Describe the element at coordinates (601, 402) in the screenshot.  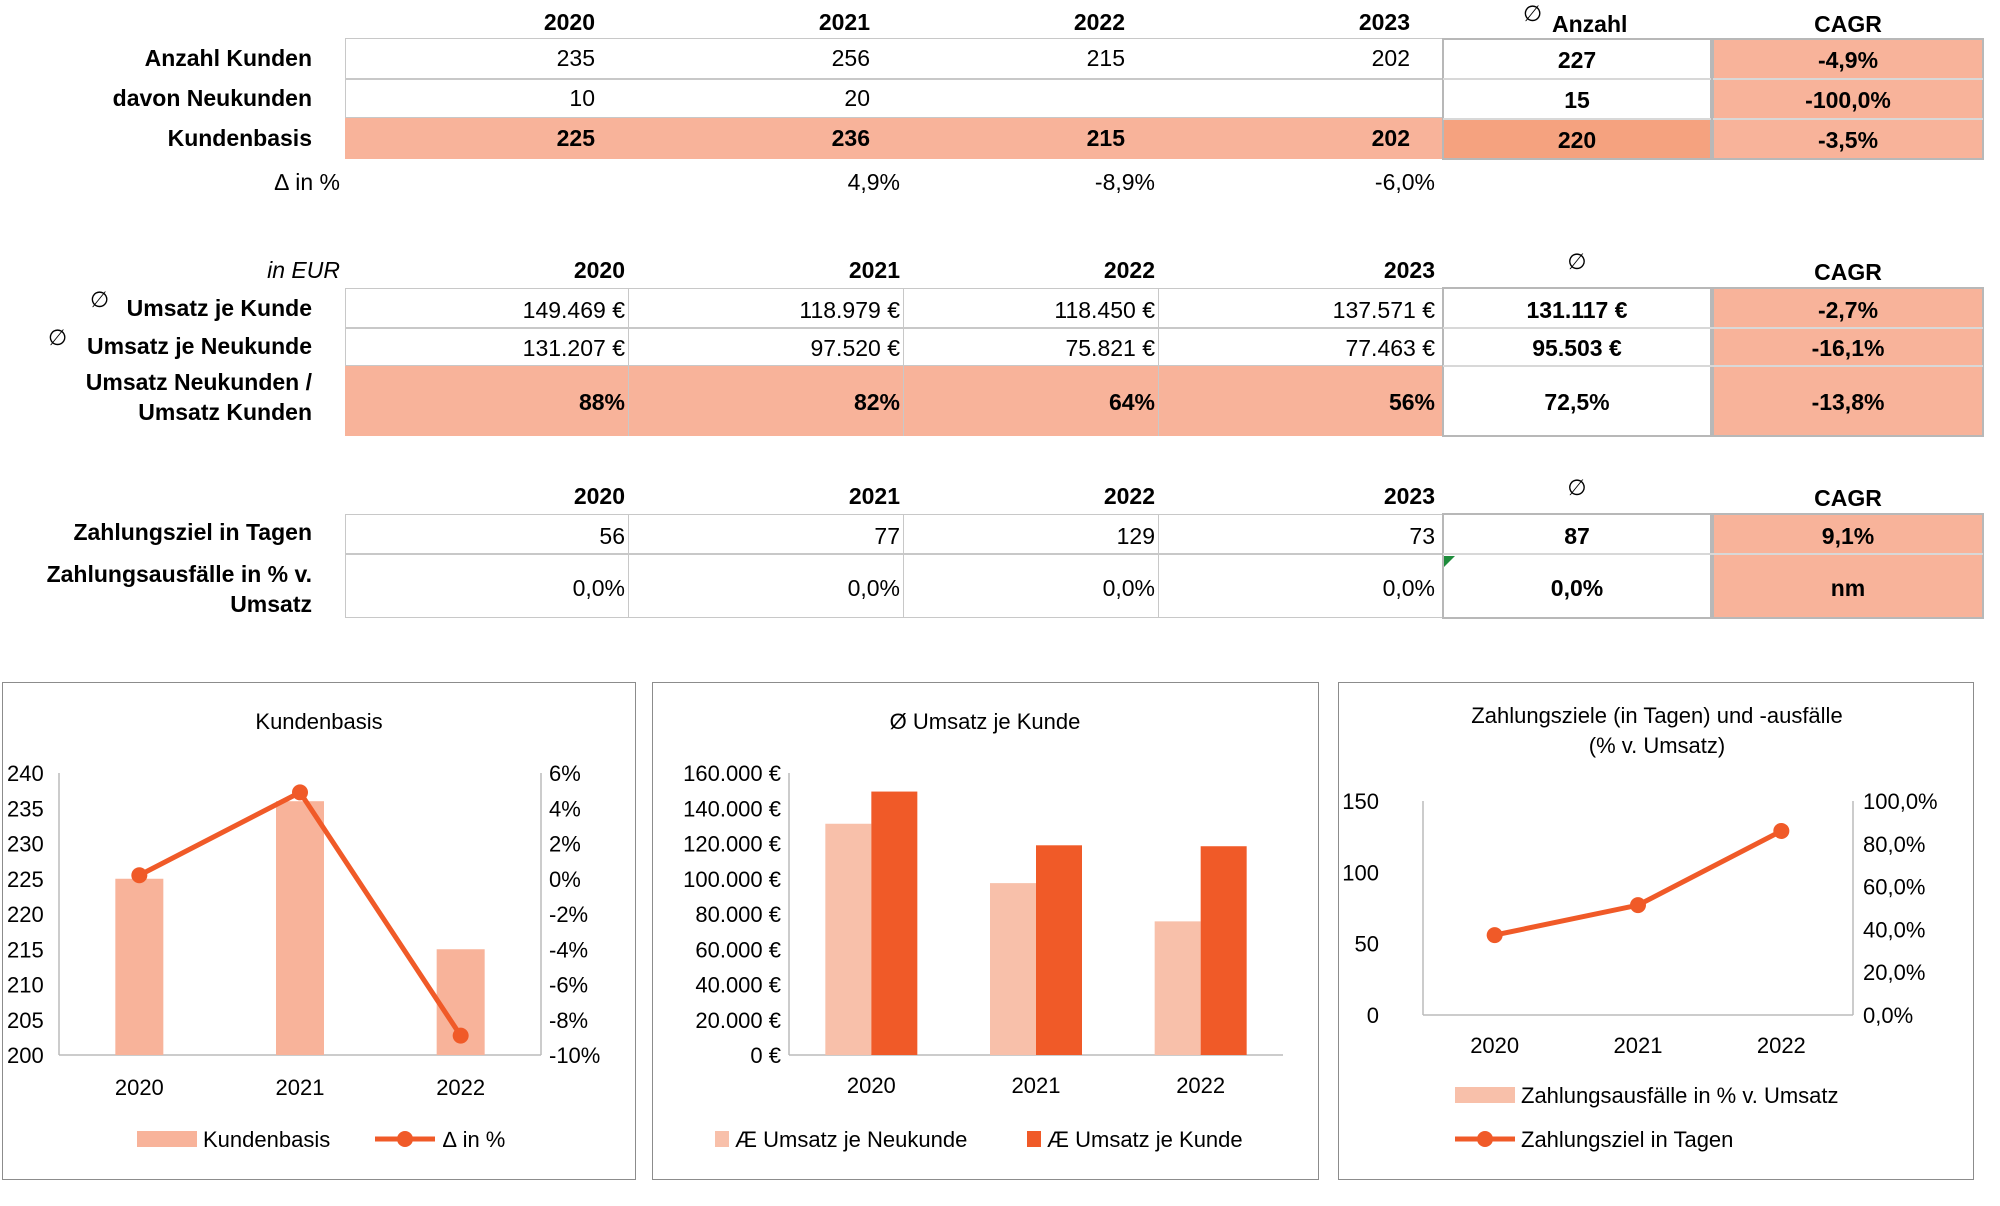
I see `value-cell: 88%` at that location.